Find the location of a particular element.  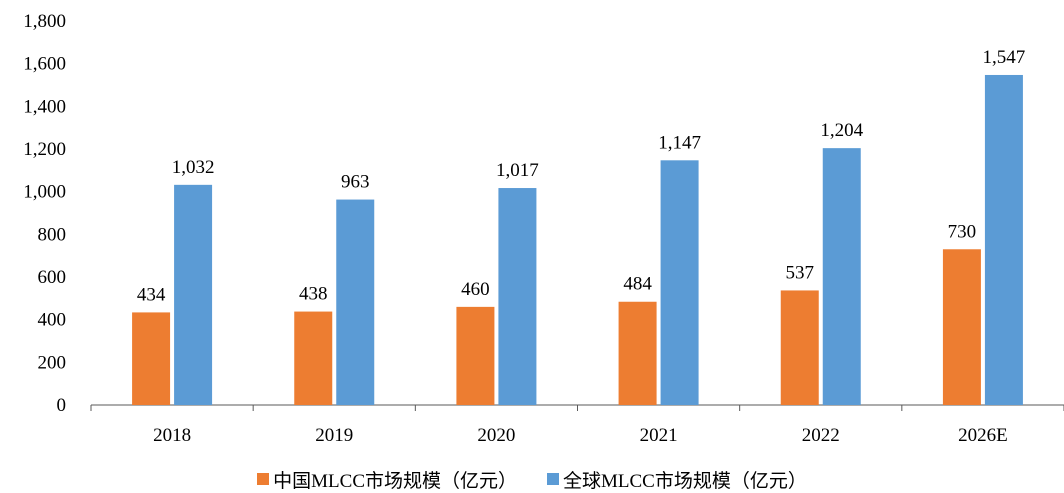

x-tick-label: 2022 is located at coordinates (821, 435).